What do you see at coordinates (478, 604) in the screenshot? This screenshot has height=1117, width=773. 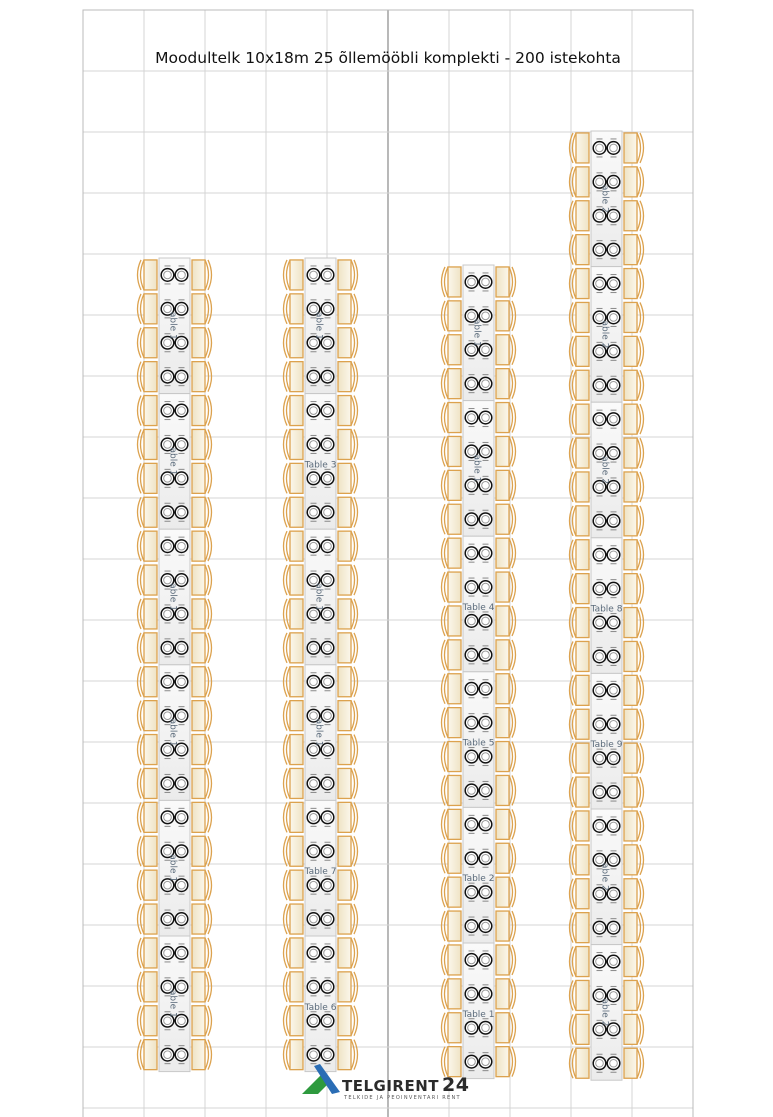 I see `beer-table-set: Table 4` at bounding box center [478, 604].